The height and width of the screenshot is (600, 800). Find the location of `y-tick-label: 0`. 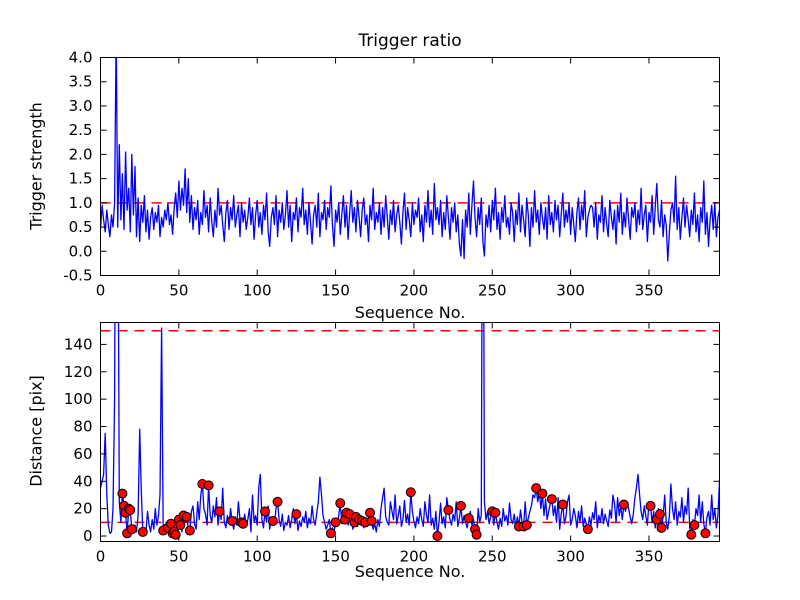

y-tick-label: 0 is located at coordinates (88, 536).